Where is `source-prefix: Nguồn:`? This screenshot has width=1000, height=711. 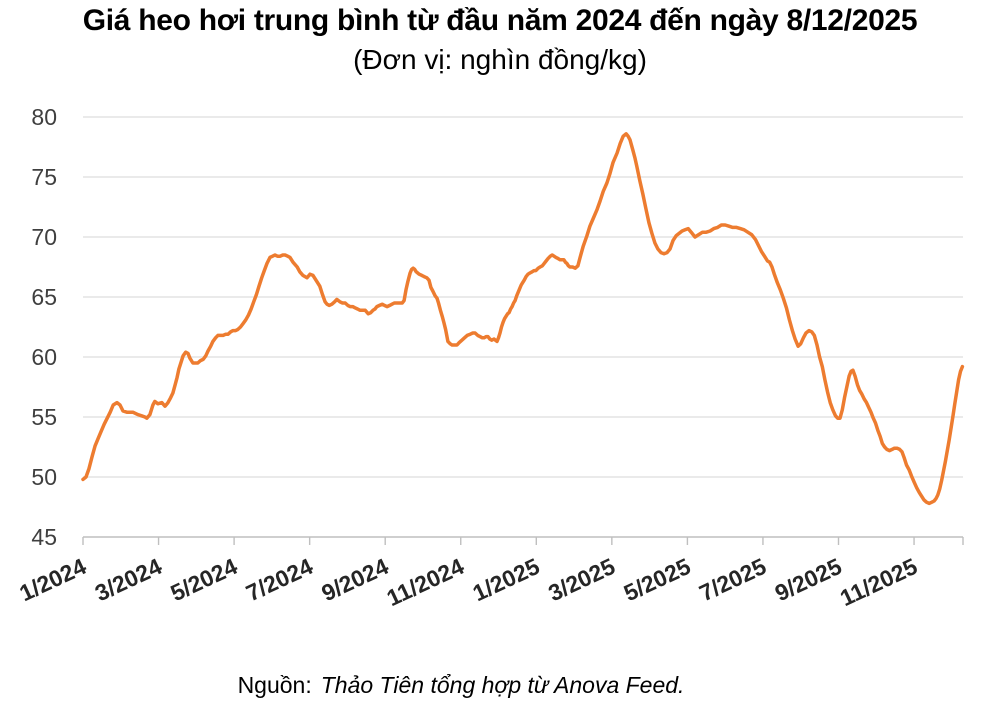
source-prefix: Nguồn: is located at coordinates (274, 685).